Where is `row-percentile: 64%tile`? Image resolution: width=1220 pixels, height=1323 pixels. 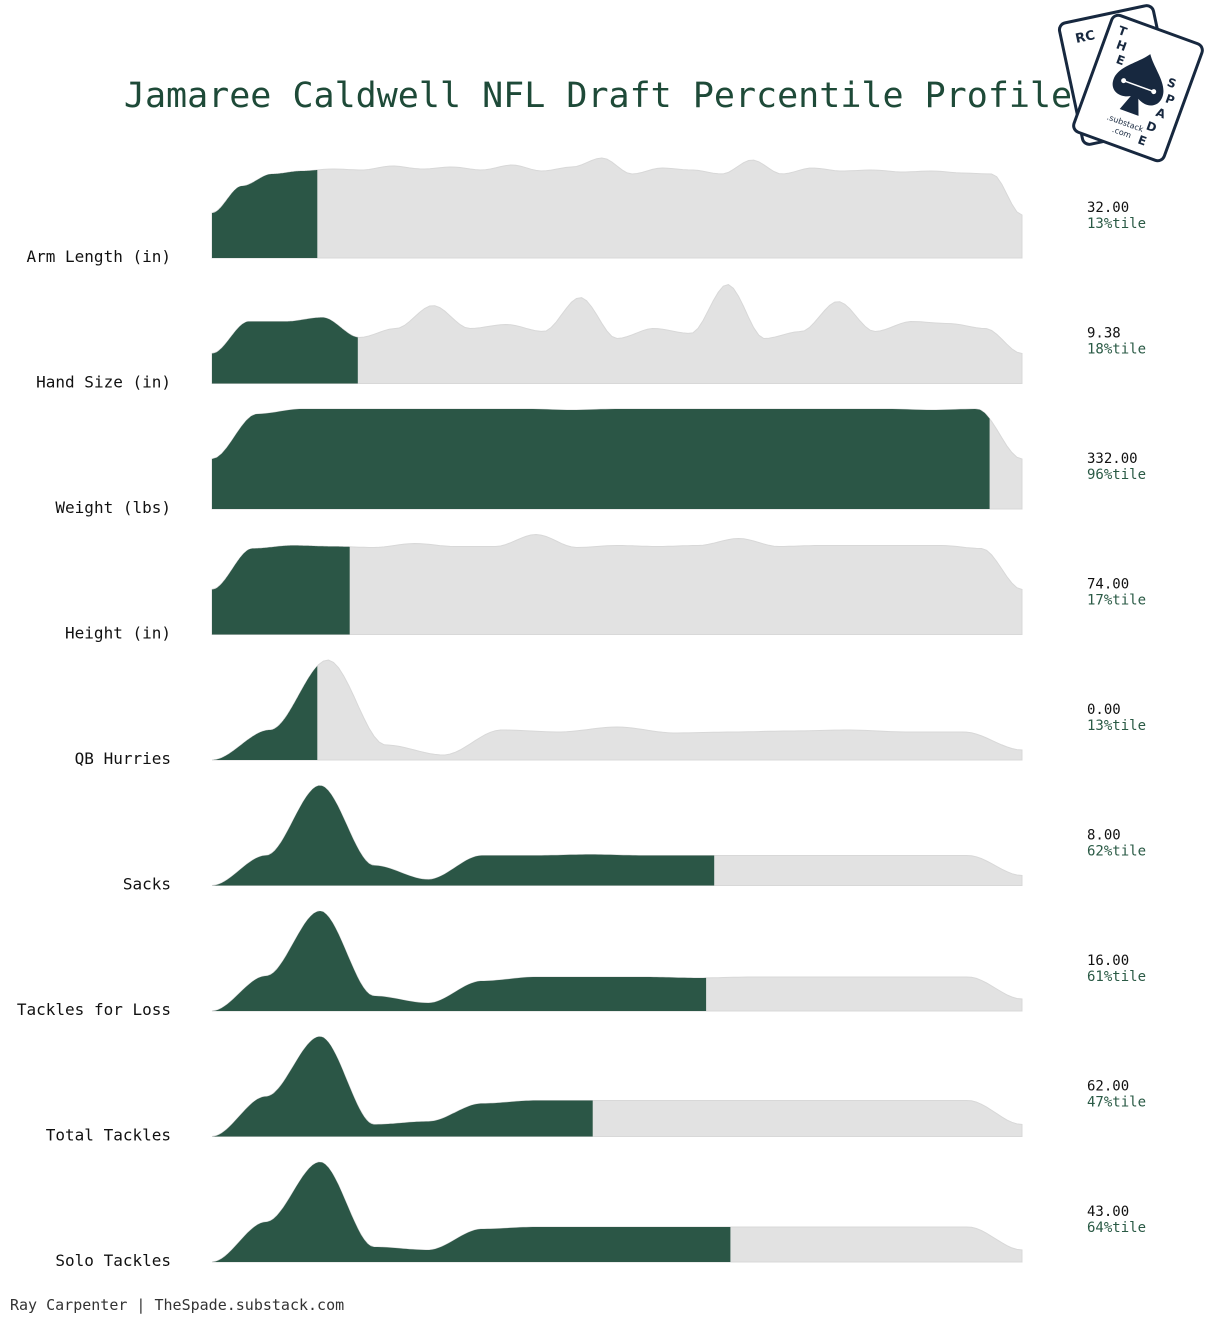 row-percentile: 64%tile is located at coordinates (1116, 1228).